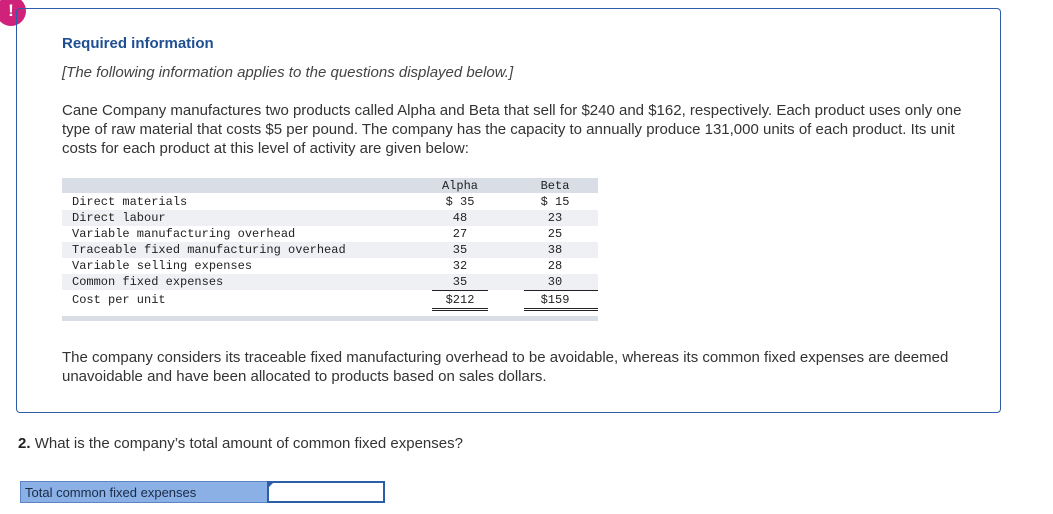  I want to click on table-row: Common fixed expenses 35 30, so click(330, 282).